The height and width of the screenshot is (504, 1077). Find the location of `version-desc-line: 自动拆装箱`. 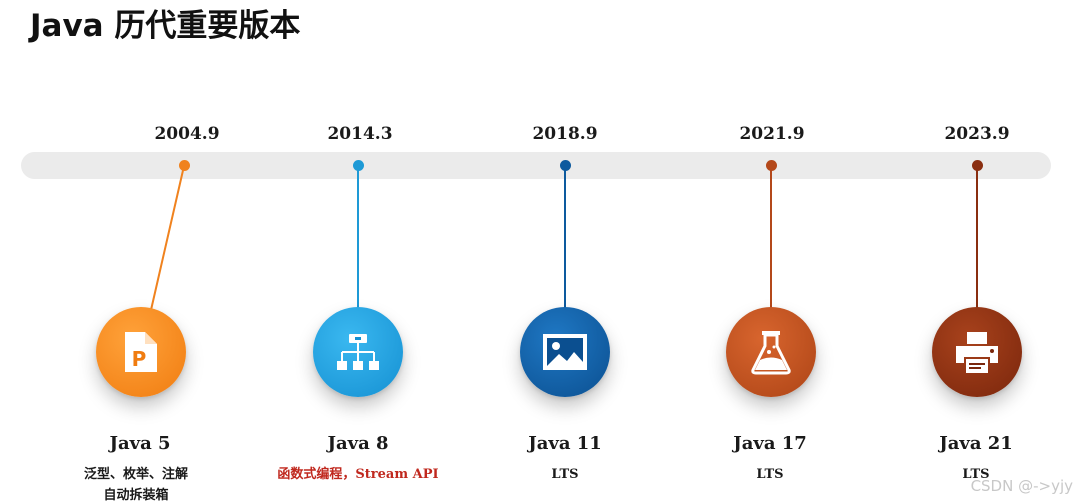

version-desc-line: 自动拆装箱 is located at coordinates (136, 495).